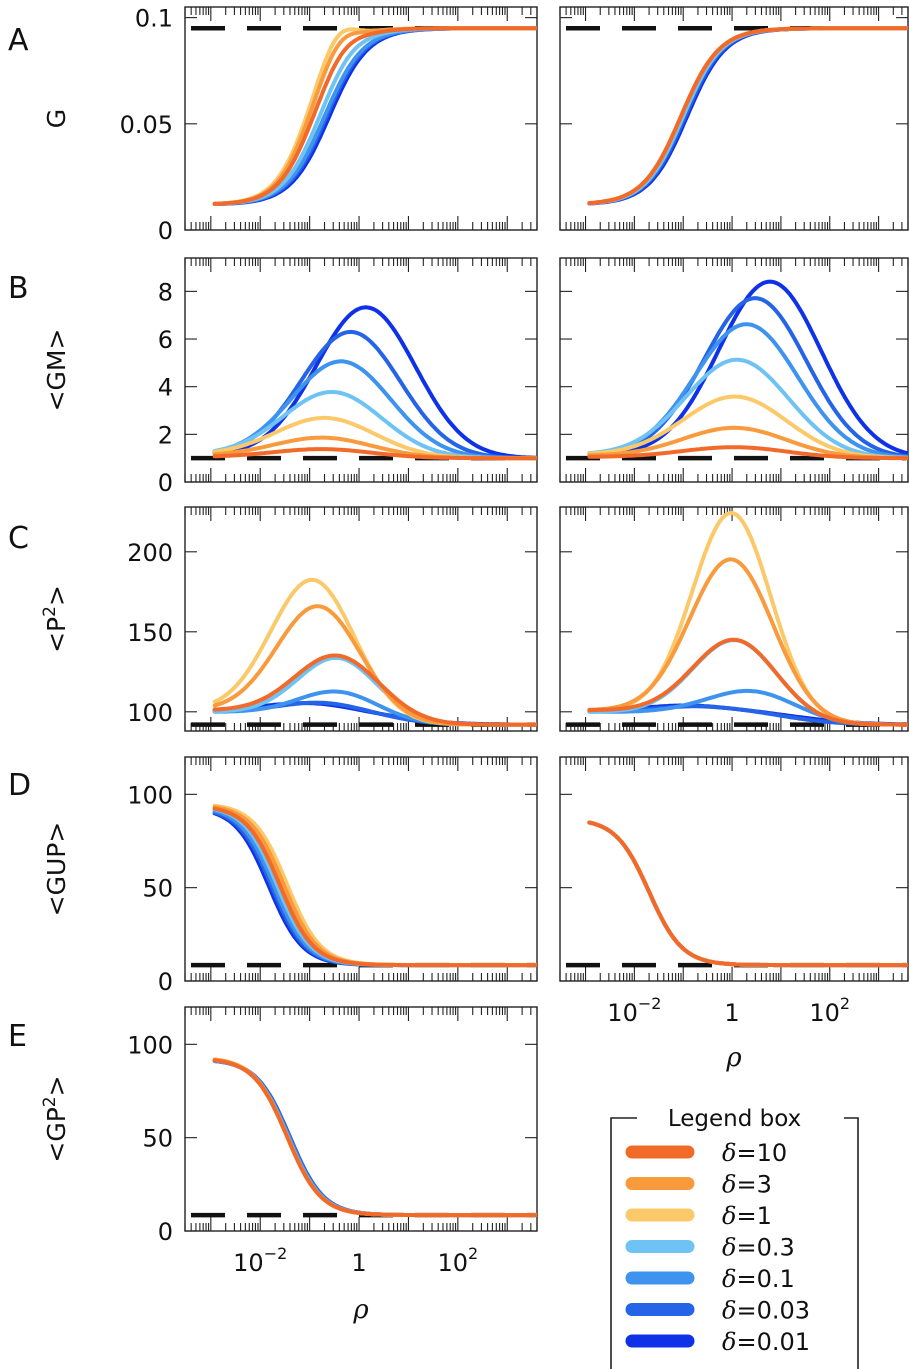 The image size is (910, 1369). I want to click on legend-label: δ=0.03, so click(766, 1311).